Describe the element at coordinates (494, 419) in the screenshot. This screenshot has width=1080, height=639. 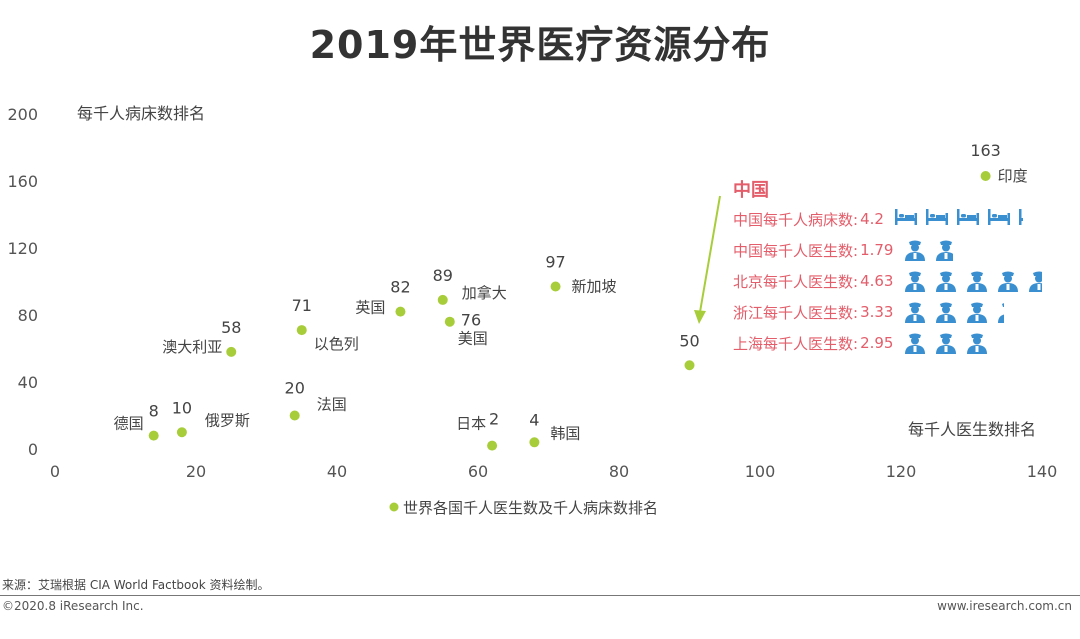
I see `point-value-label: 2` at that location.